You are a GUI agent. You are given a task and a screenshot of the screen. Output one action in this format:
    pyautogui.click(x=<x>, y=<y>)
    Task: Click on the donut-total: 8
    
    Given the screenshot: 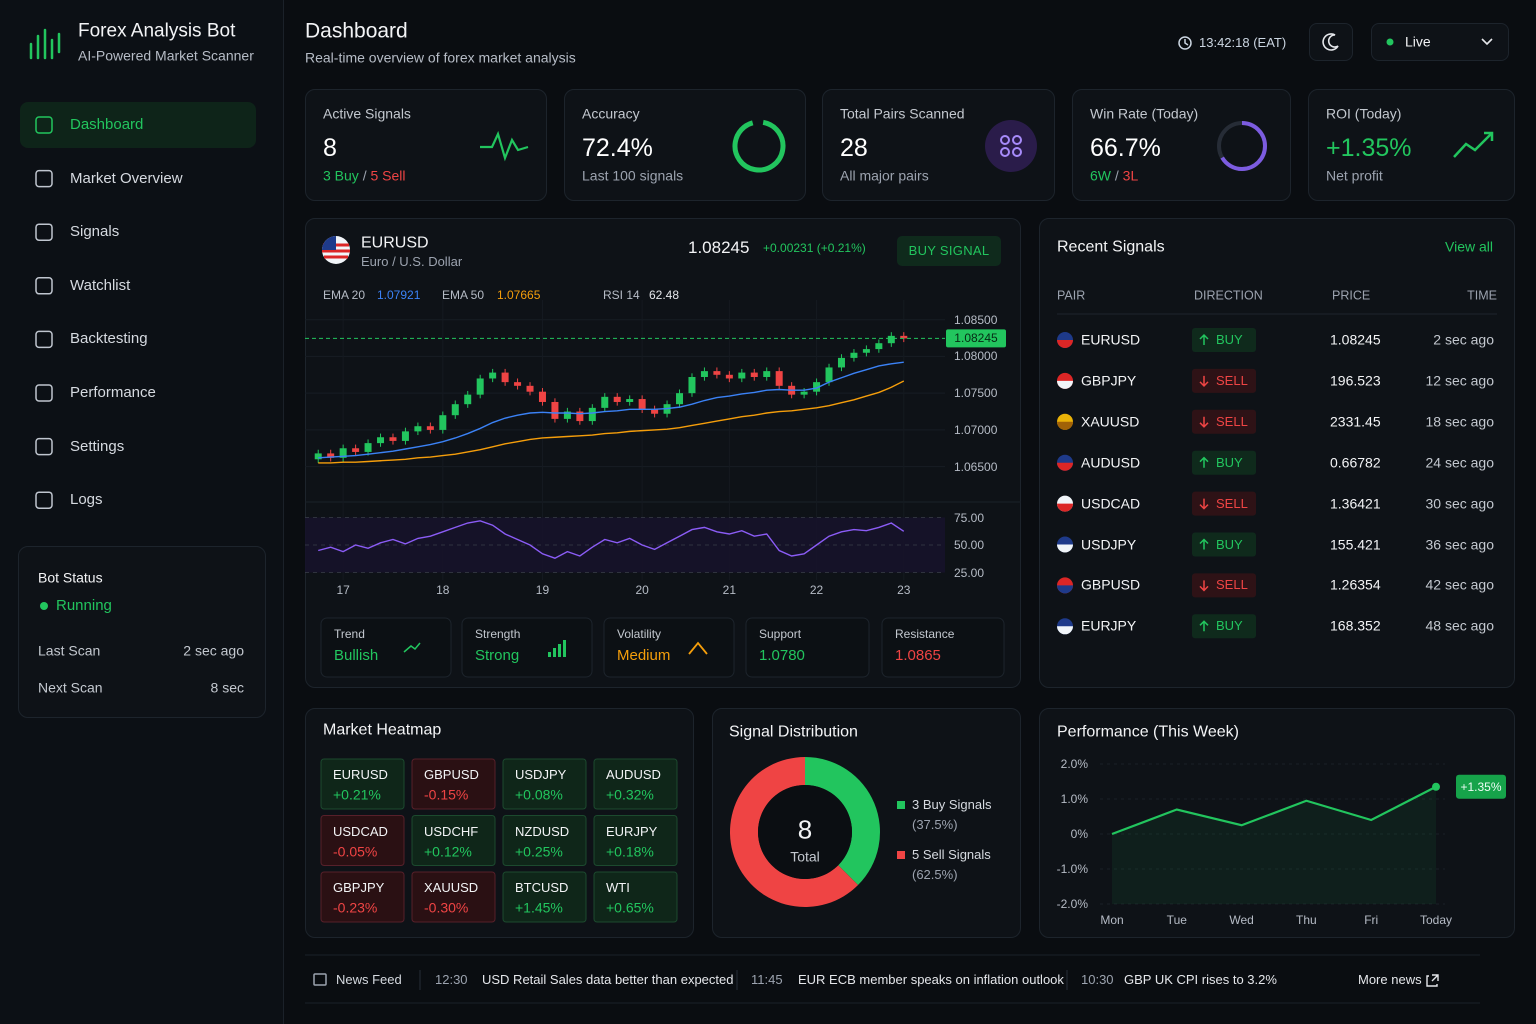 What is the action you would take?
    pyautogui.click(x=805, y=829)
    